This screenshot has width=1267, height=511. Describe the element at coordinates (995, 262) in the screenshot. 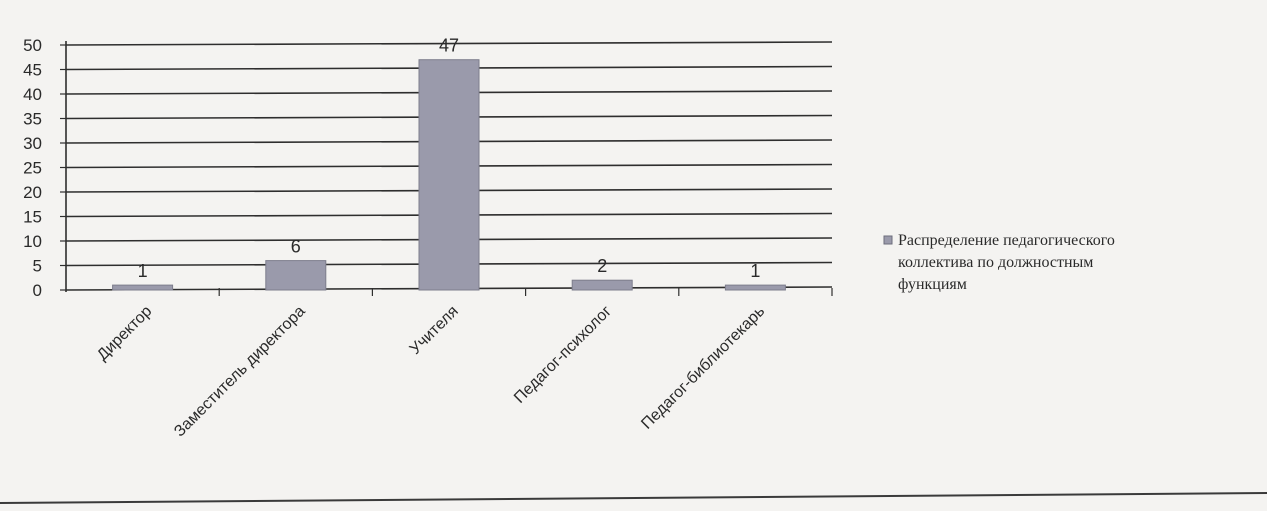

I see `legend-label-line: коллектива по должностным` at that location.